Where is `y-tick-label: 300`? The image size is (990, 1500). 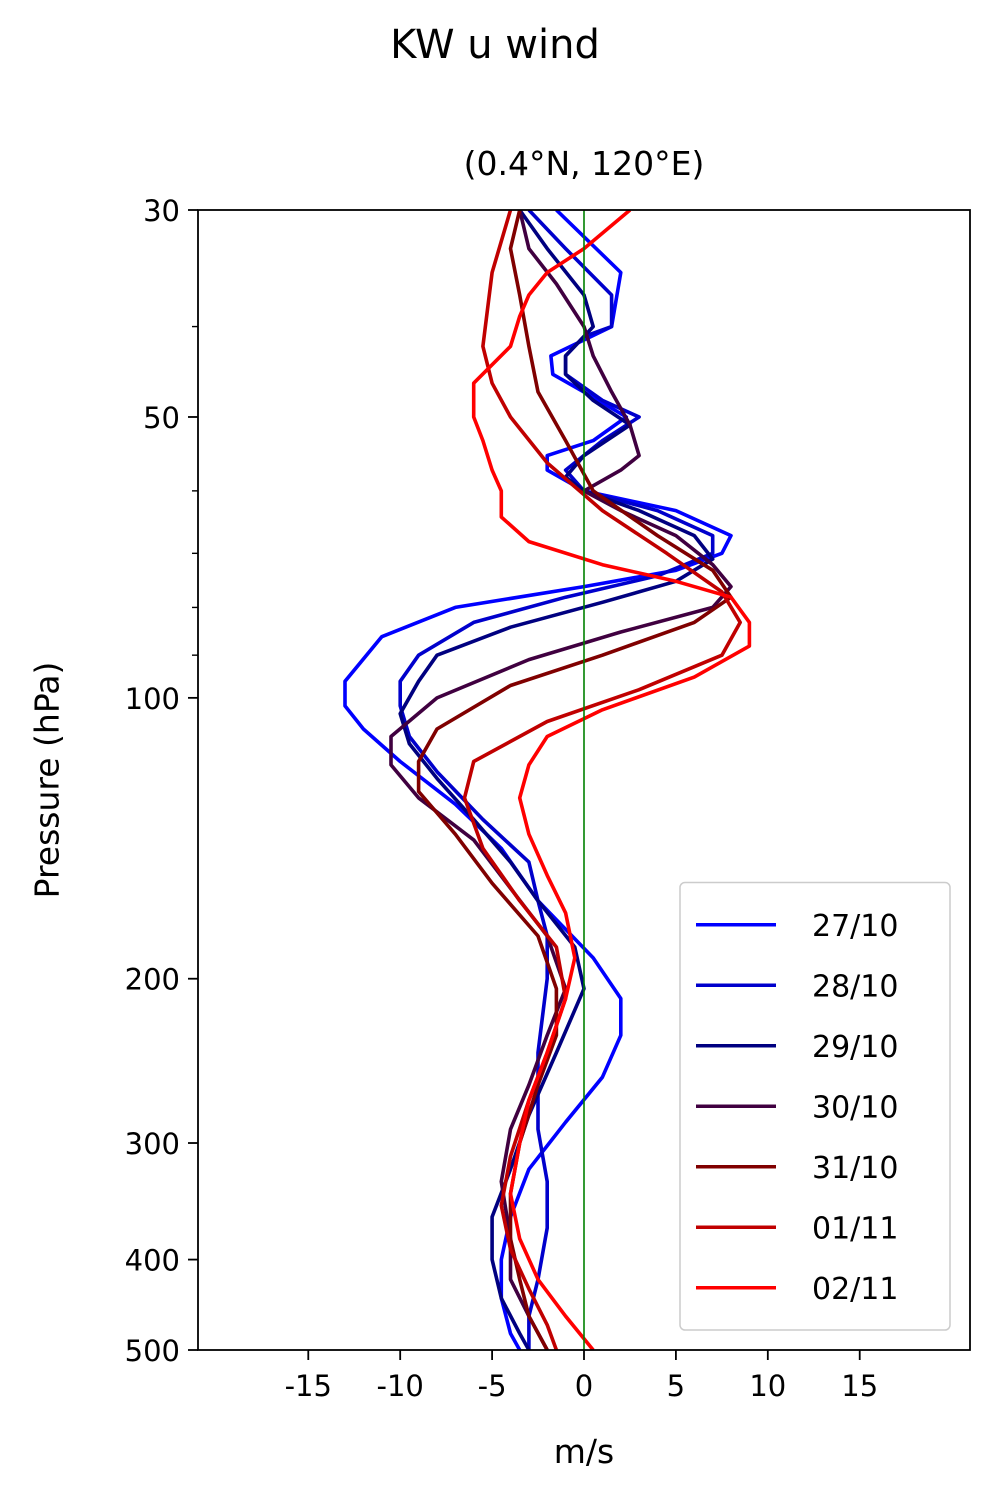 y-tick-label: 300 is located at coordinates (152, 1144).